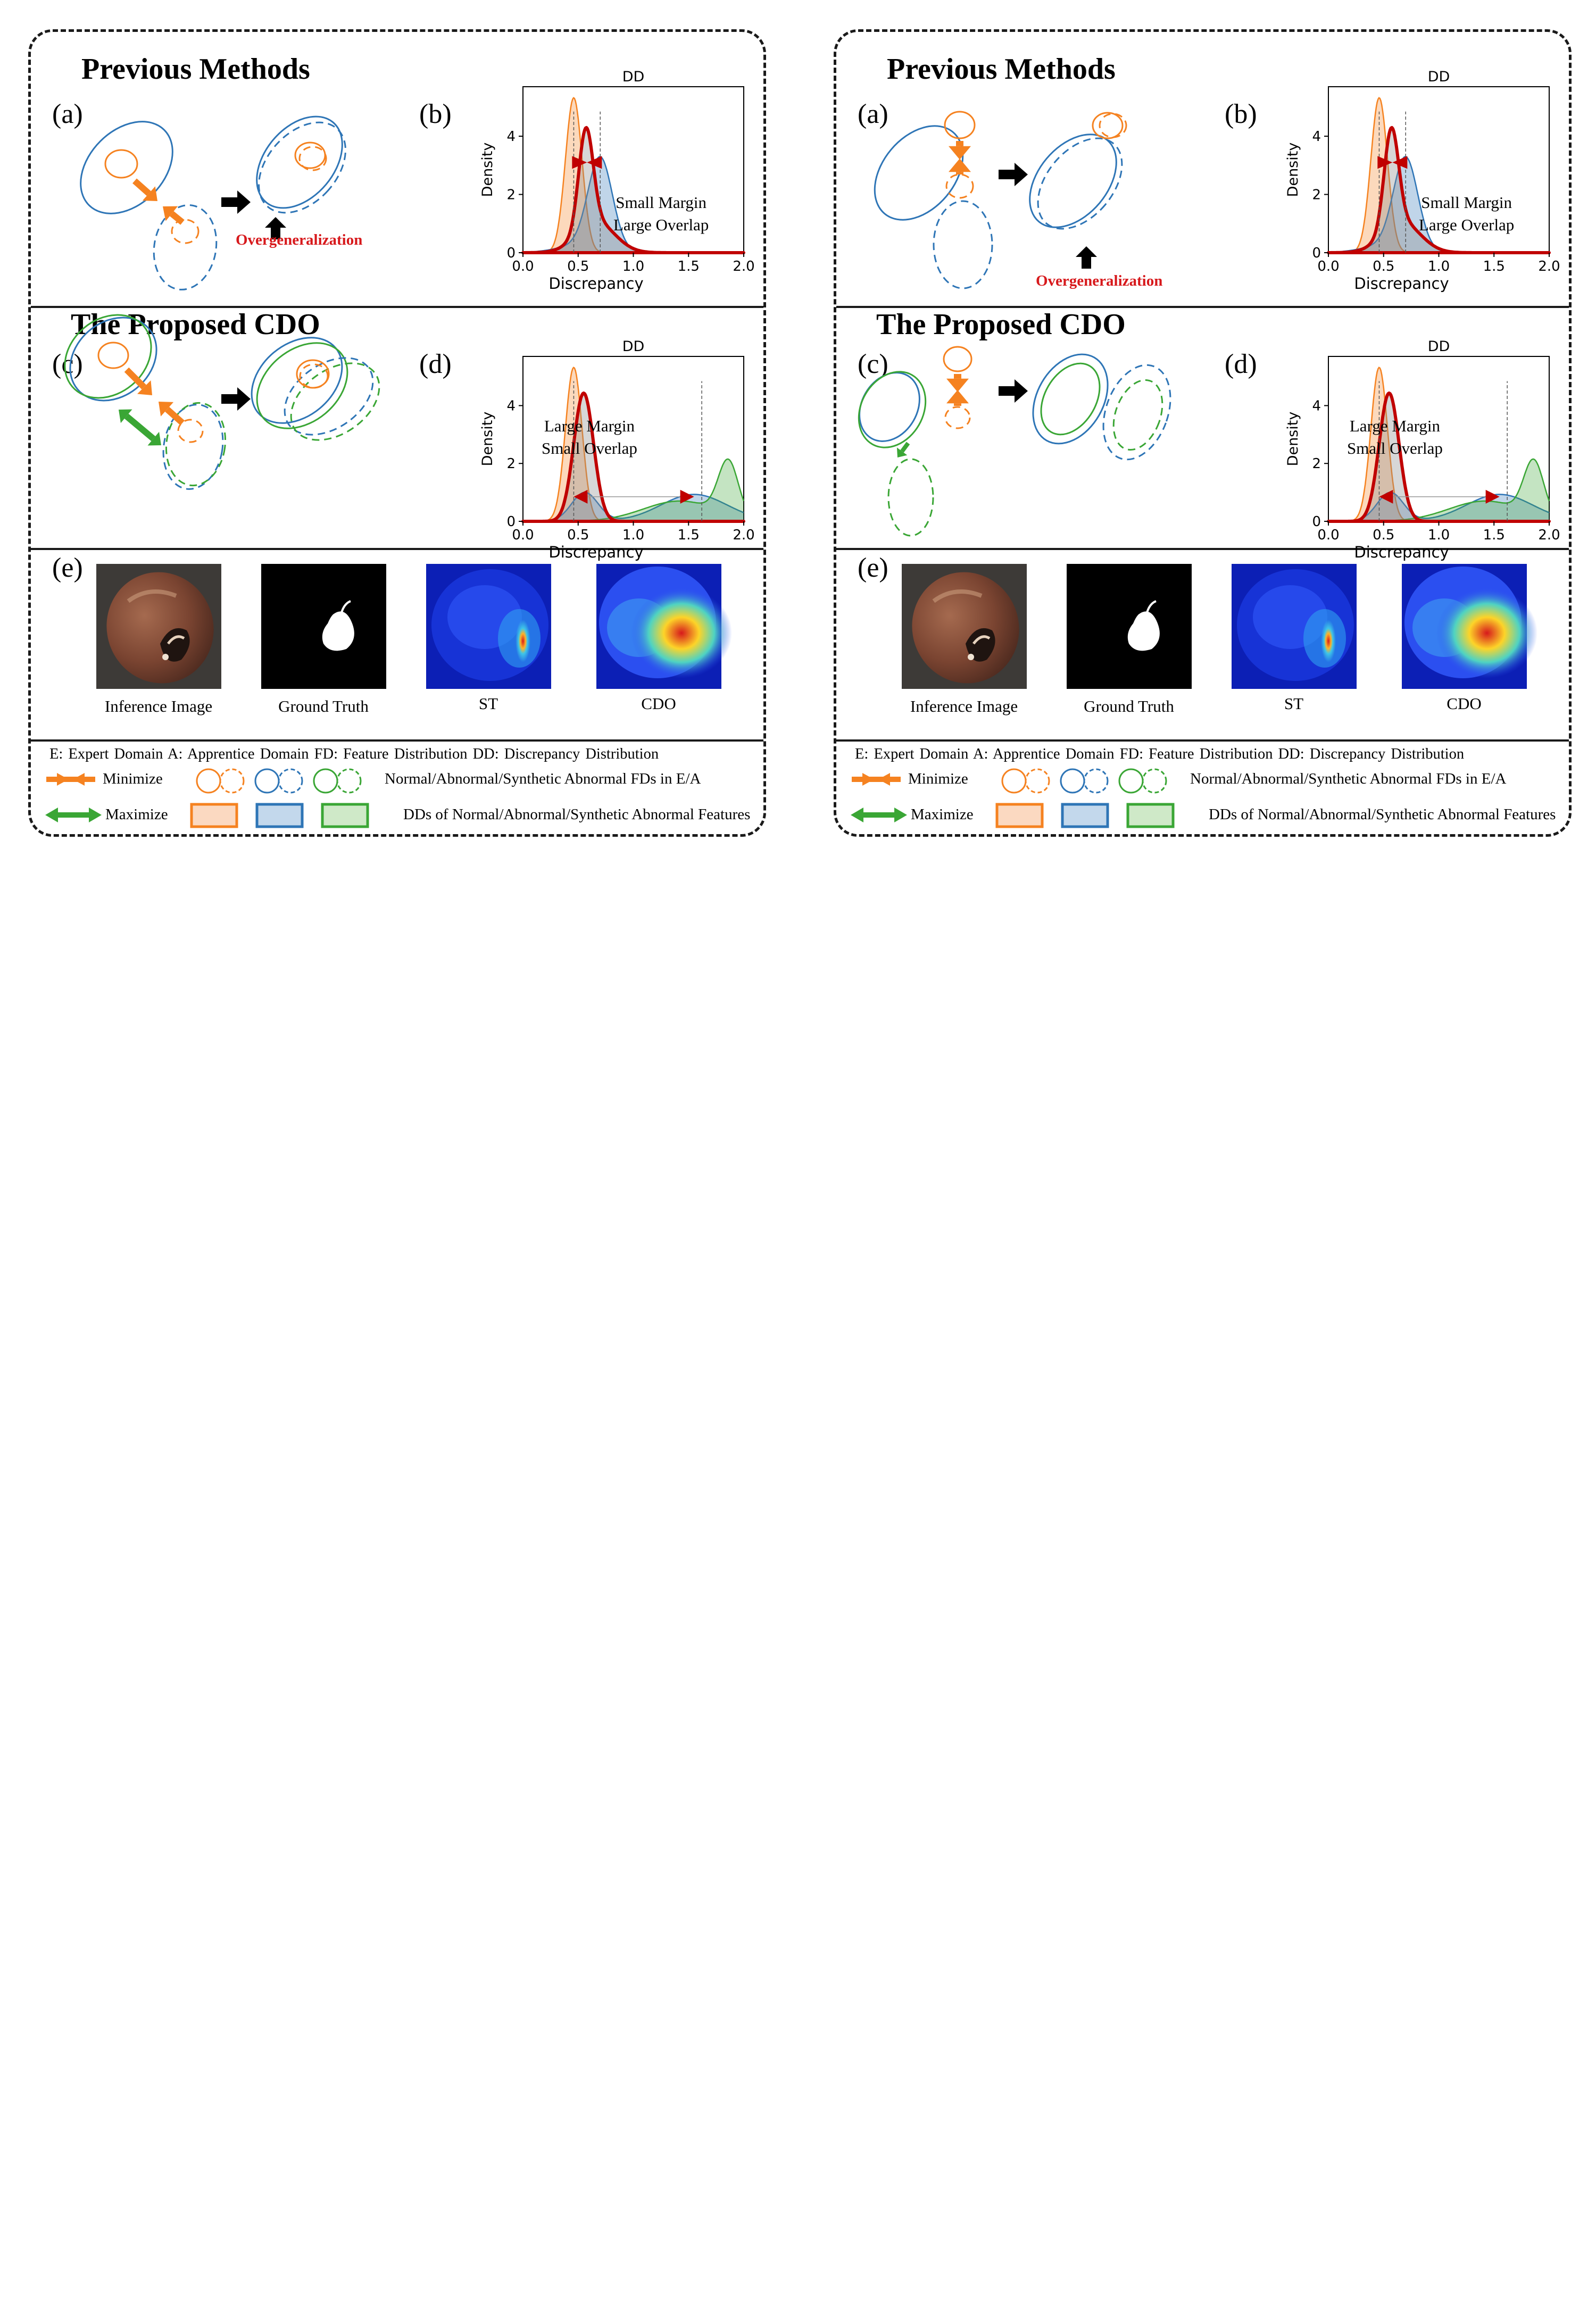  I want to click on cdo-expert-abnormal-fd, so click(113, 359).